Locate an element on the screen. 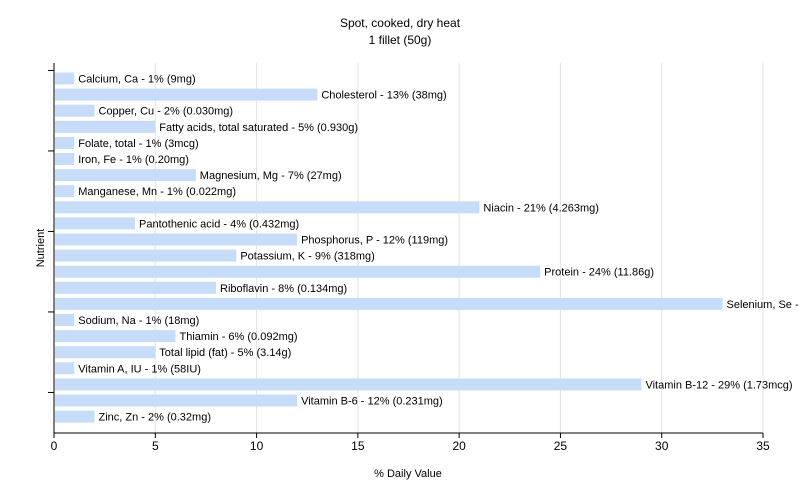 This screenshot has width=800, height=500. bar-label: Pantothenic acid - 4% (0.432mg) is located at coordinates (219, 224).